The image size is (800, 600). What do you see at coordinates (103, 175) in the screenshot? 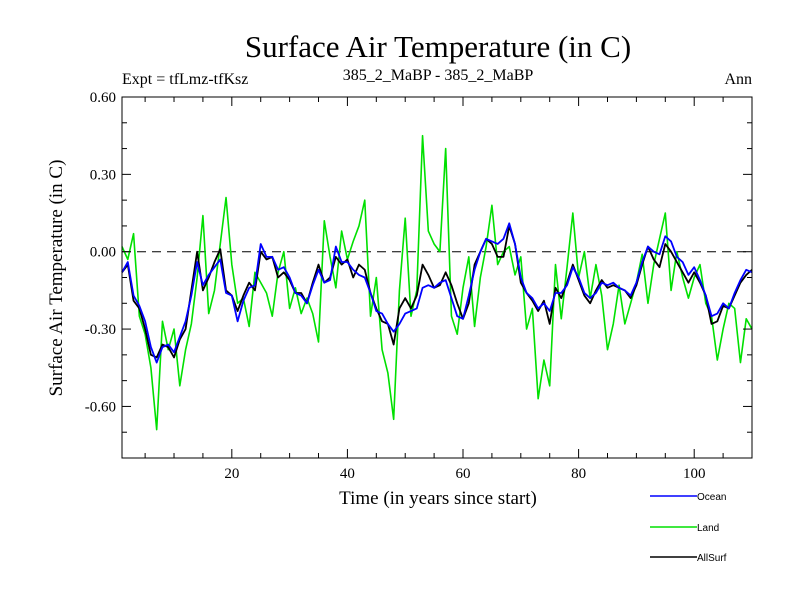
I see `y-tick-label: 0.30` at bounding box center [103, 175].